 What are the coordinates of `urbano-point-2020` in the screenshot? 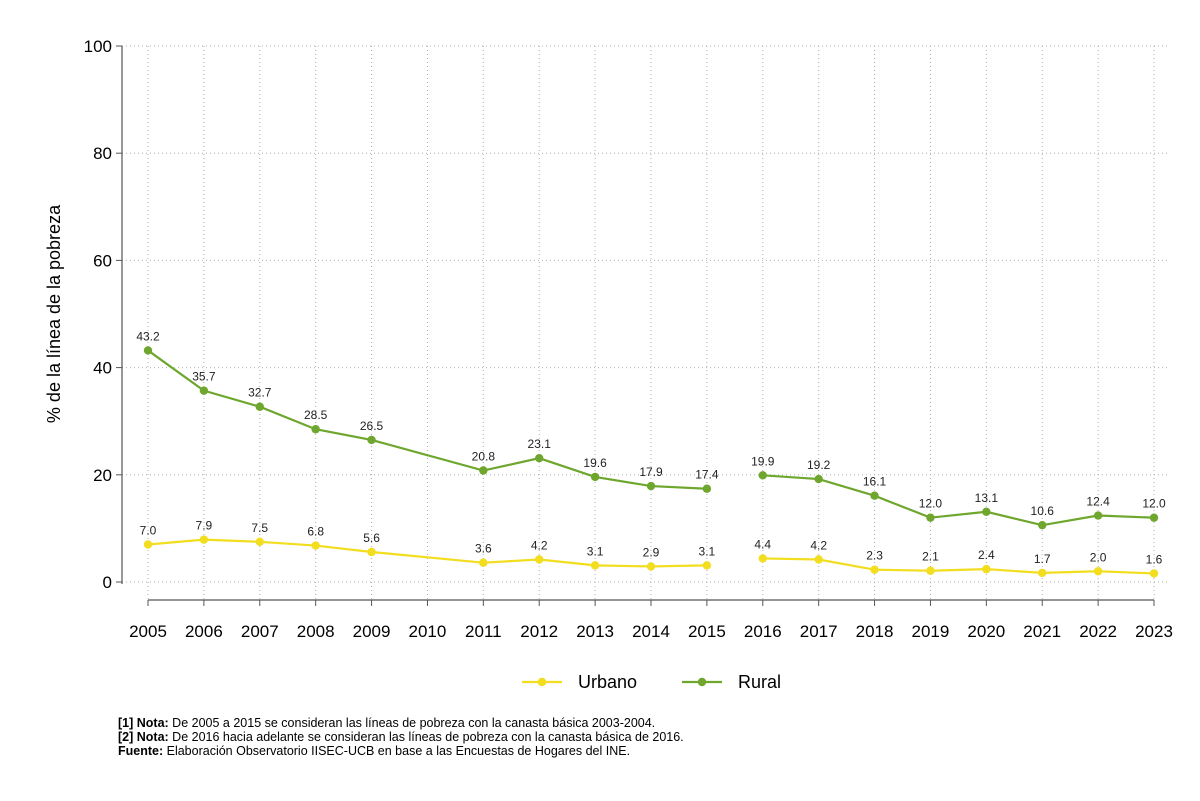 It's located at (986, 569).